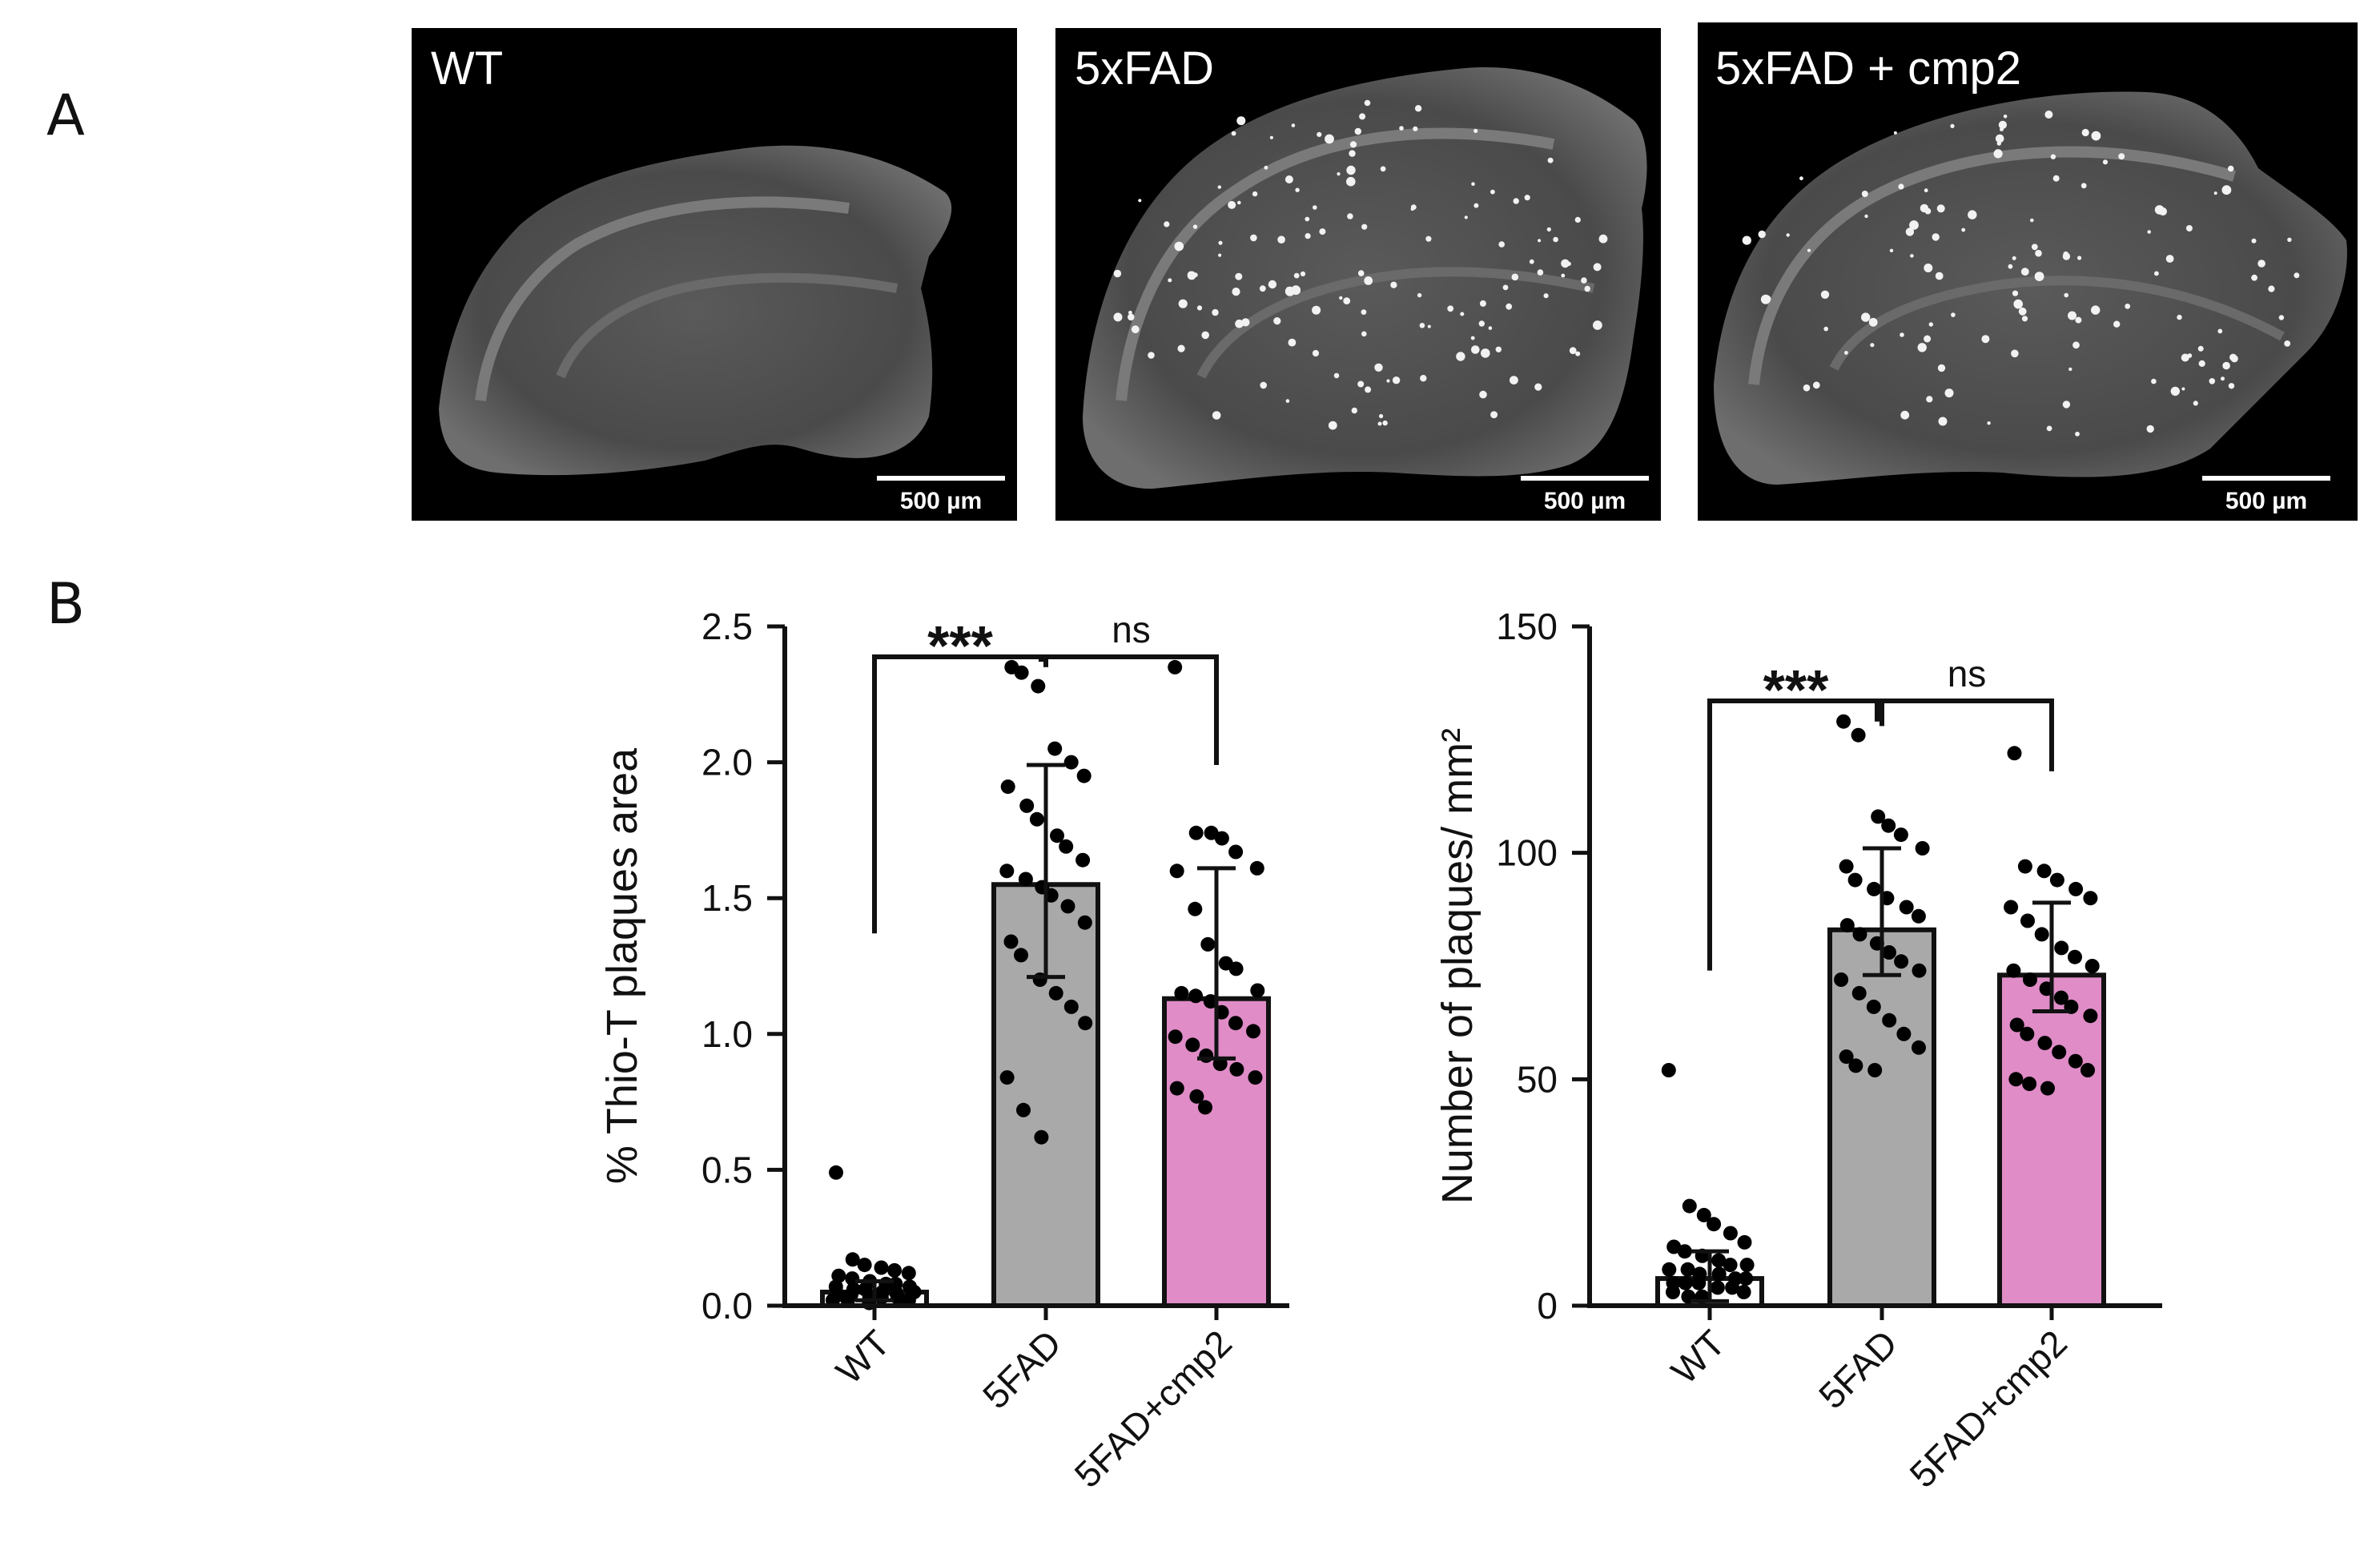 The width and height of the screenshot is (2380, 1542). What do you see at coordinates (1547, 1306) in the screenshot?
I see `y-tick-label: 0` at bounding box center [1547, 1306].